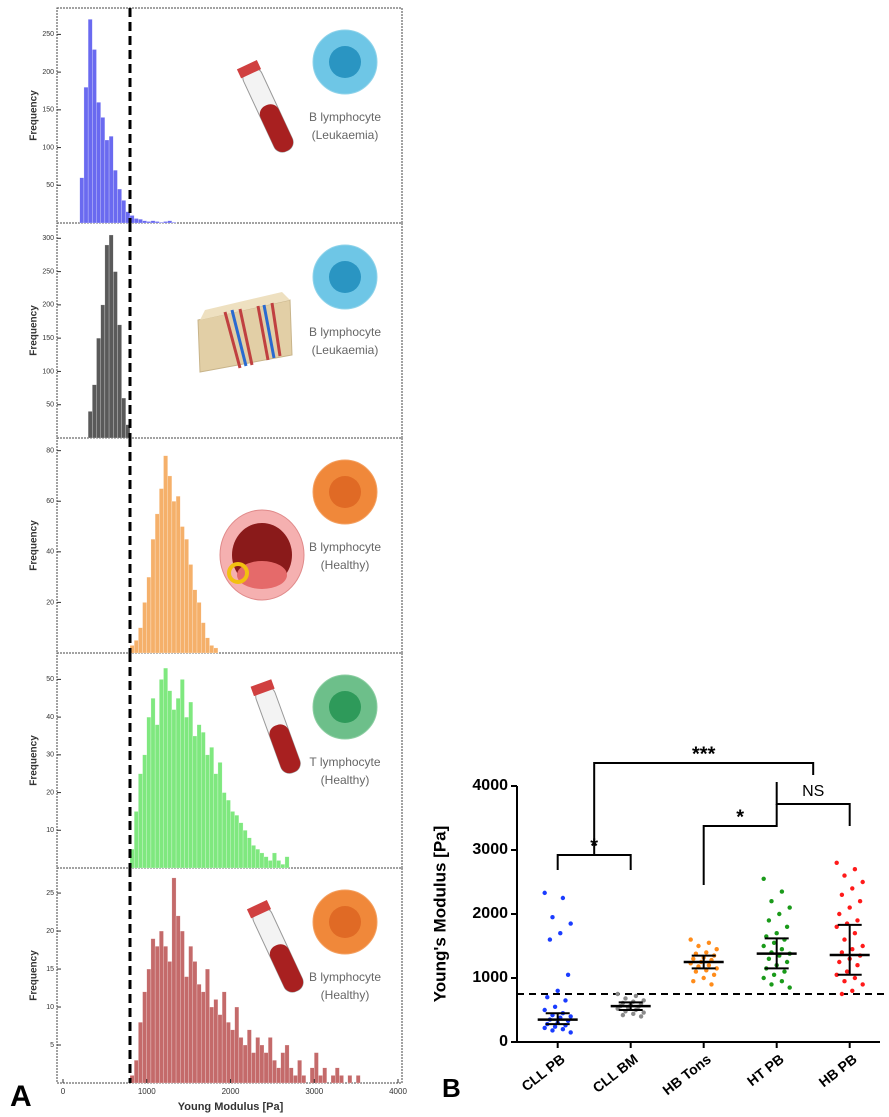 The width and height of the screenshot is (889, 1117). I want to click on y-tick-label: 40, so click(50, 552).